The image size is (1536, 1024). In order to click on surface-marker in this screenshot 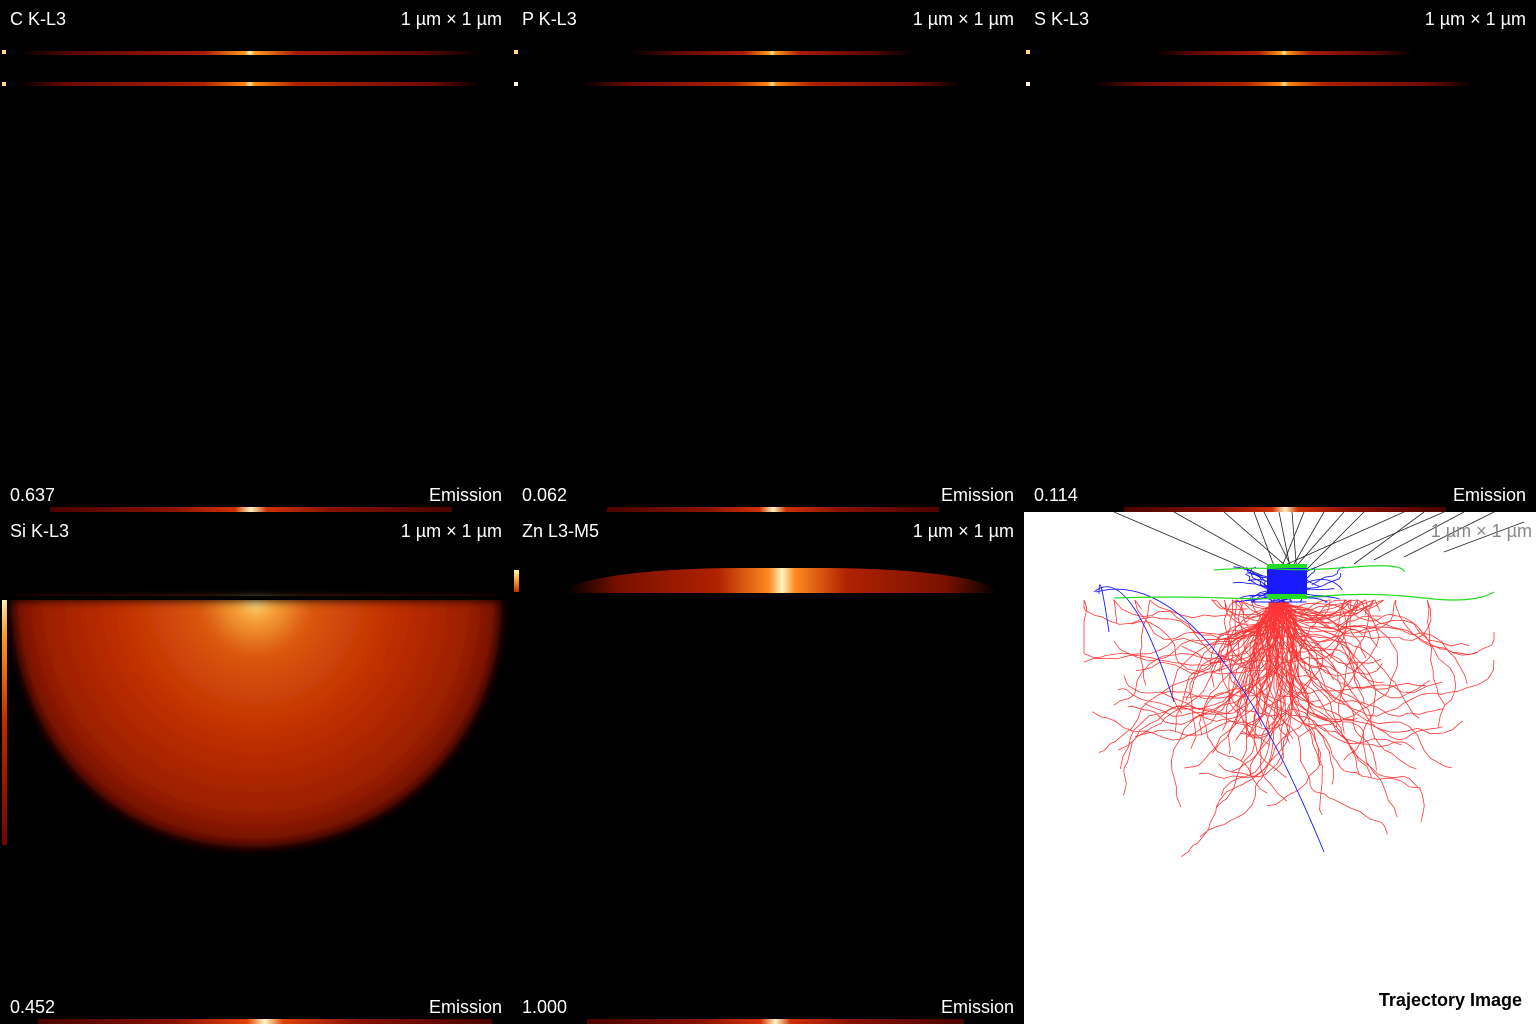, I will do `click(1287, 566)`.